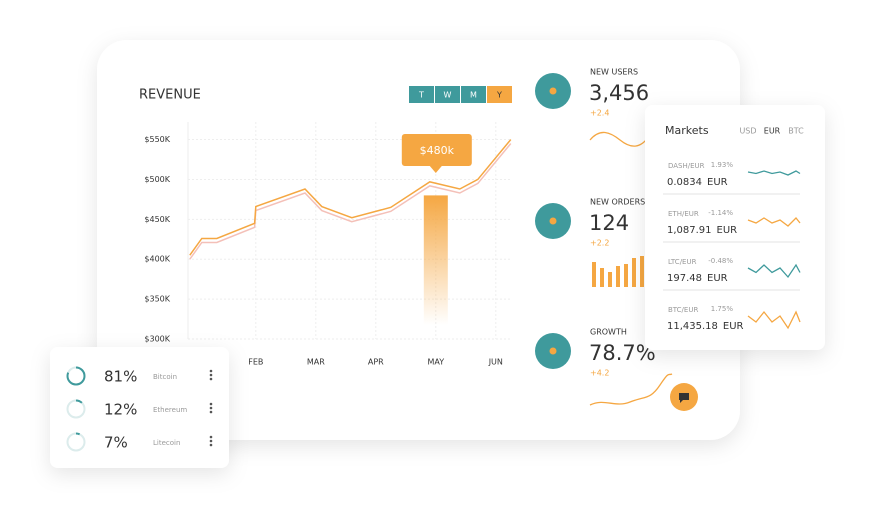  I want to click on stat-value: 3,456, so click(619, 93).